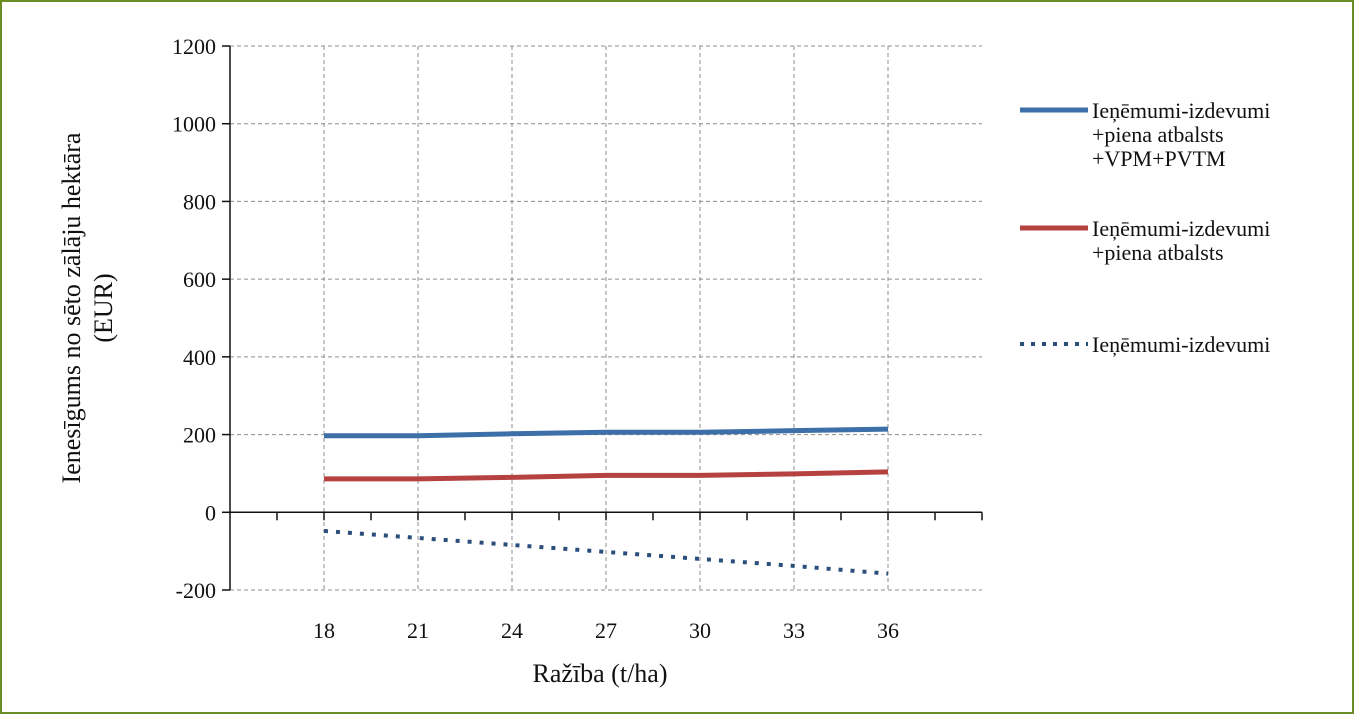 The width and height of the screenshot is (1354, 717). I want to click on y-tick-label: 1200, so click(194, 46).